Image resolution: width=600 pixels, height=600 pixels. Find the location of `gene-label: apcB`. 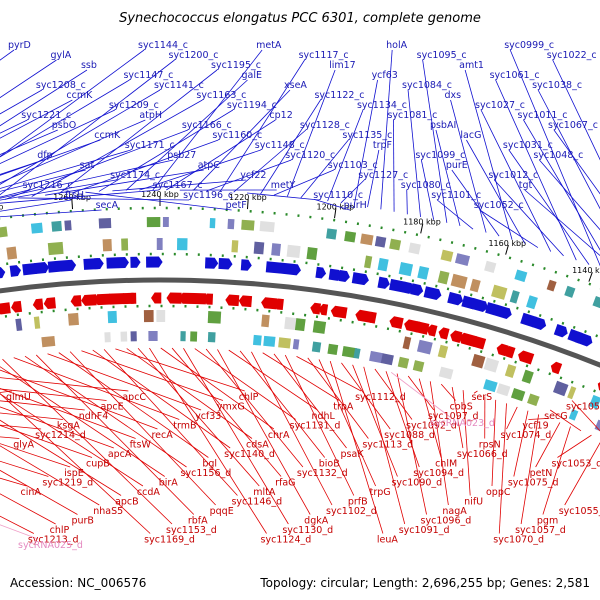

gene-label: apcB is located at coordinates (127, 502).